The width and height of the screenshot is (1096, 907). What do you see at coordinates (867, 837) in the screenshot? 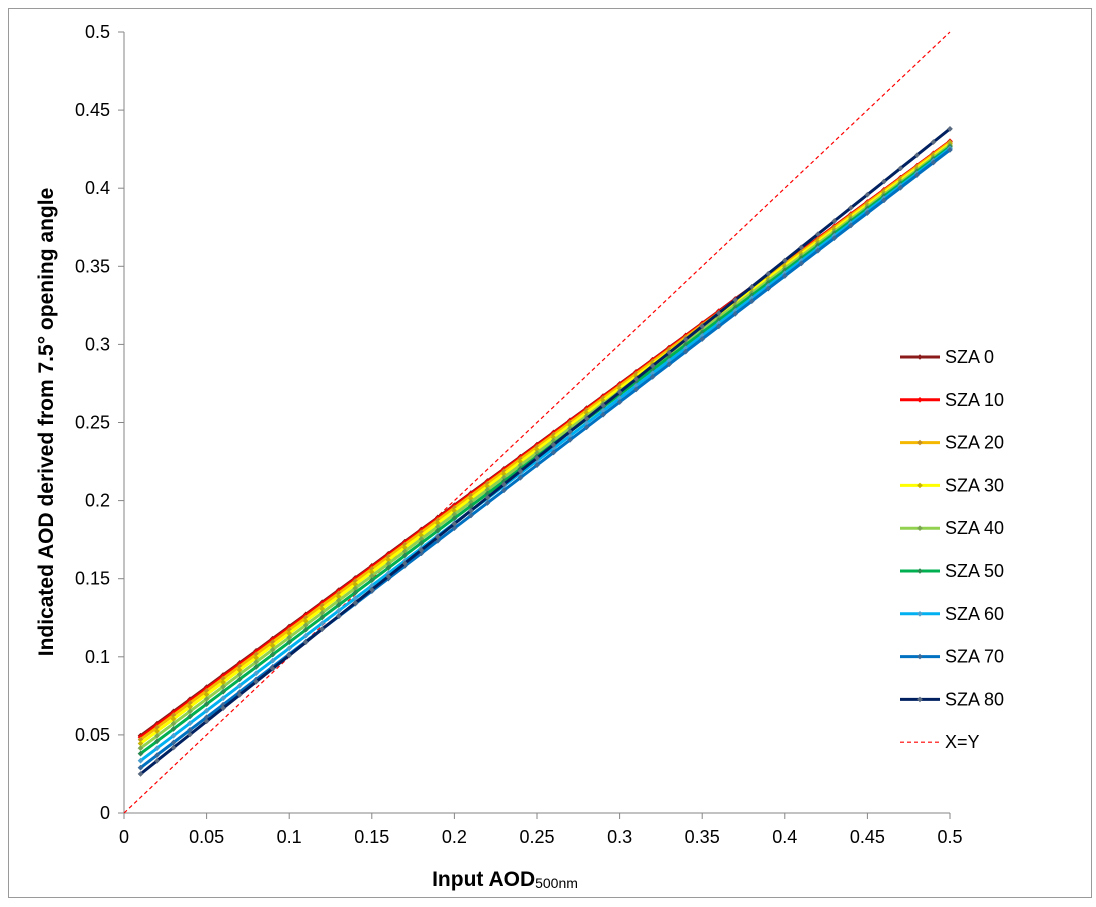
I see `x-tick-label: 0.45` at bounding box center [867, 837].